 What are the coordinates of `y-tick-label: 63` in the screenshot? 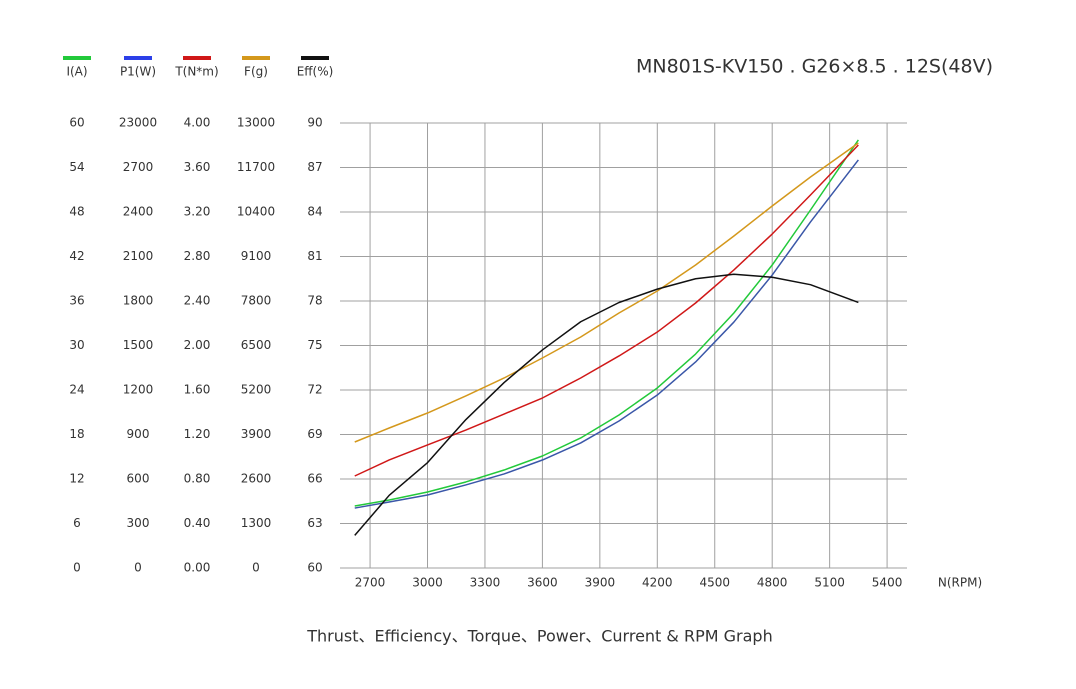 It's located at (314, 523).